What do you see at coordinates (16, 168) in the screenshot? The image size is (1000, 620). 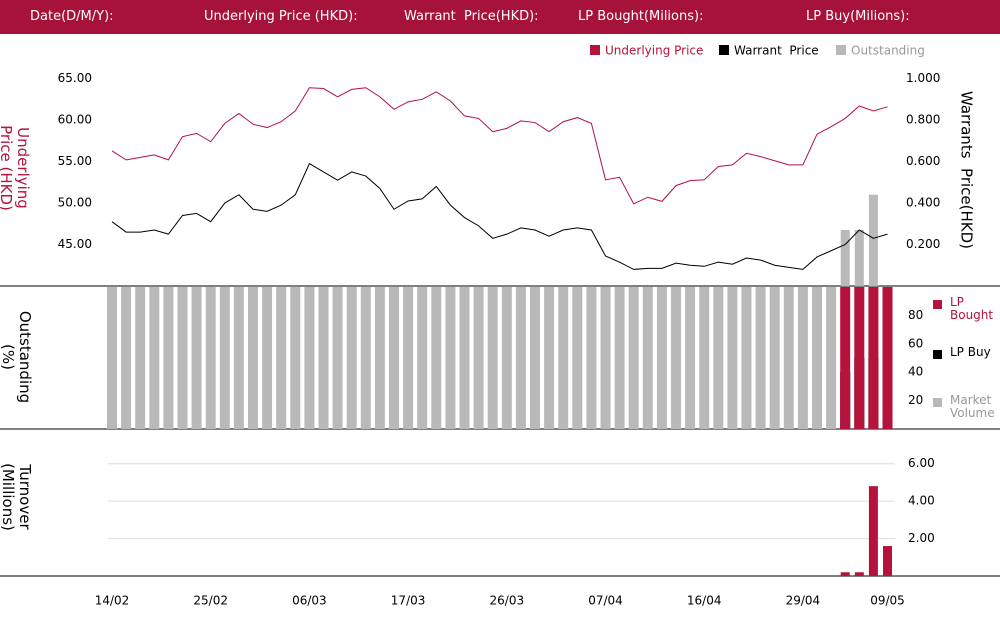 I see `y-axis-title: Underlying Price (HKD)` at bounding box center [16, 168].